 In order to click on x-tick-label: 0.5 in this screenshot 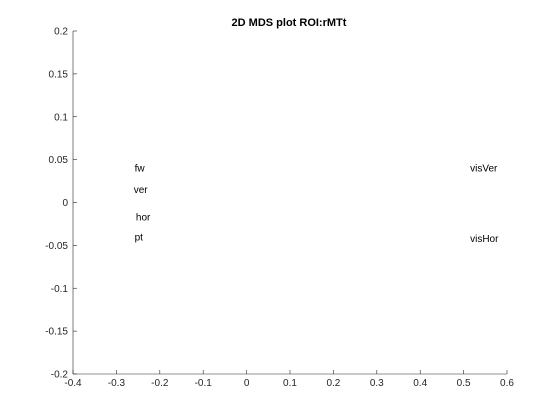, I will do `click(464, 383)`.